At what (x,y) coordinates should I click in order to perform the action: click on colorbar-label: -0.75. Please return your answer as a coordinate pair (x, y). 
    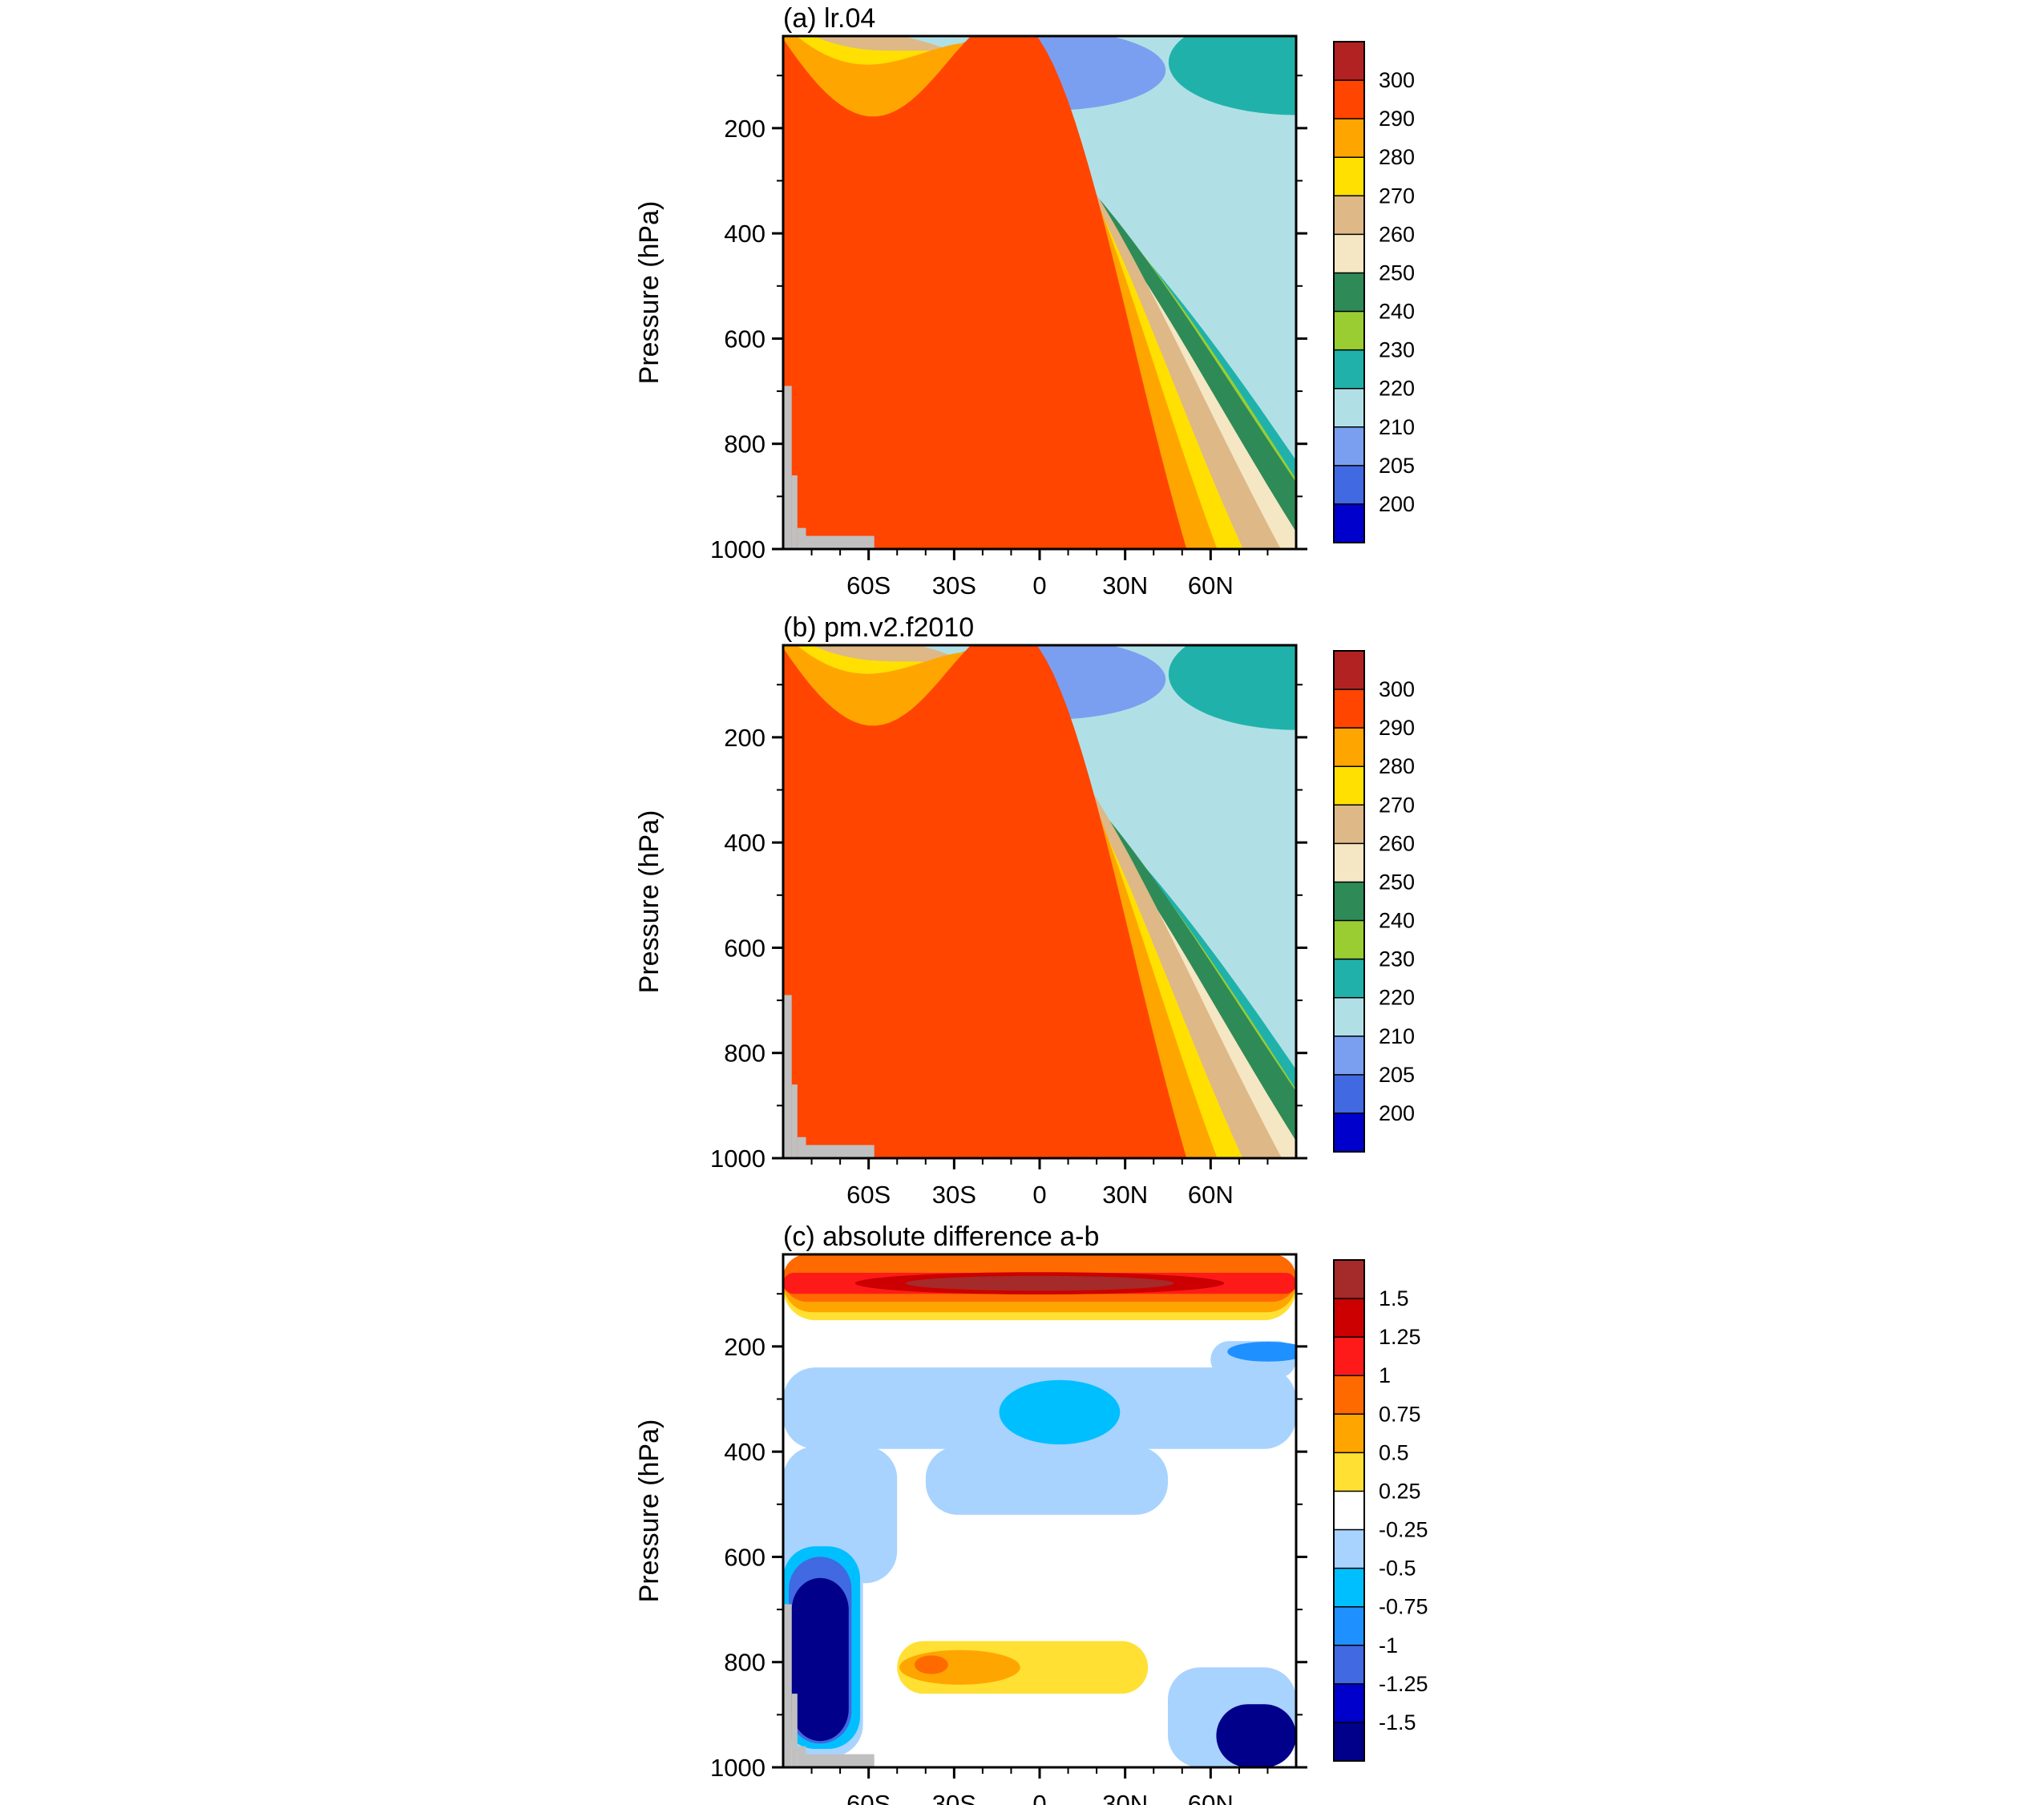
    Looking at the image, I should click on (1403, 1607).